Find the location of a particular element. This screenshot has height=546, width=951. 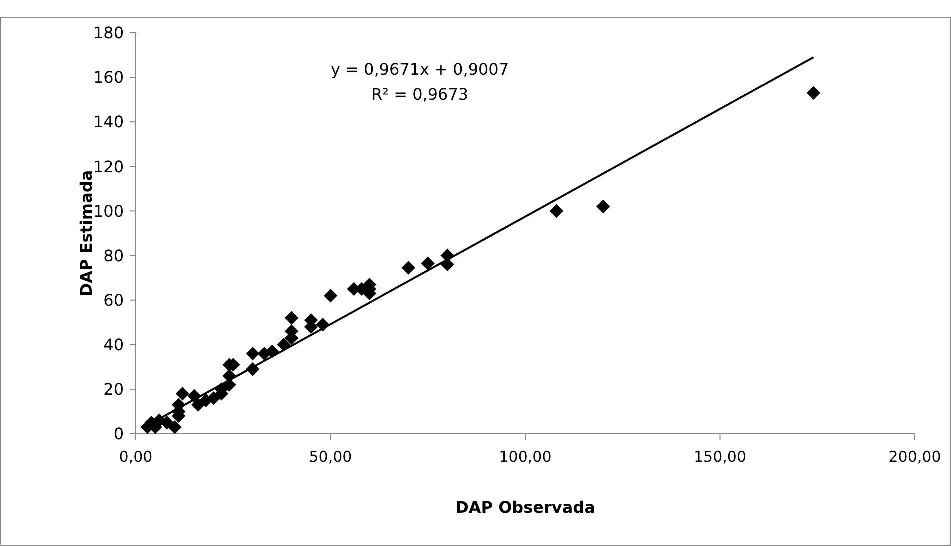

y-tick-label: 100 is located at coordinates (108, 211).